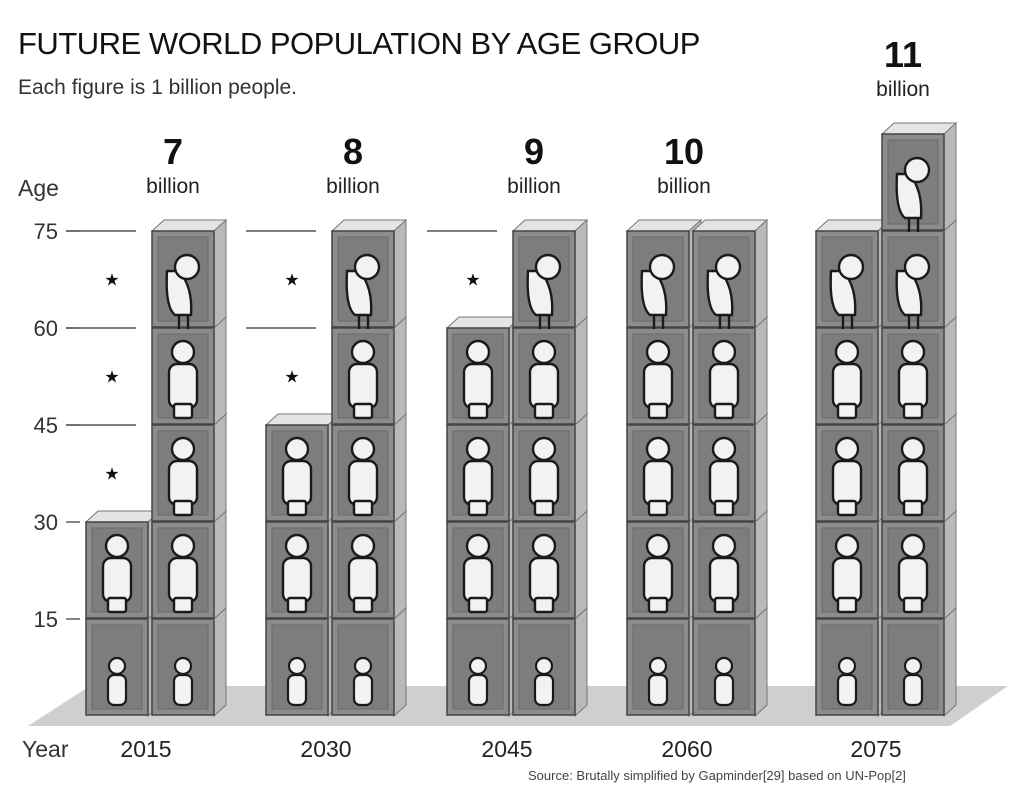  What do you see at coordinates (145, 749) in the screenshot?
I see `x-tick-label: 2015` at bounding box center [145, 749].